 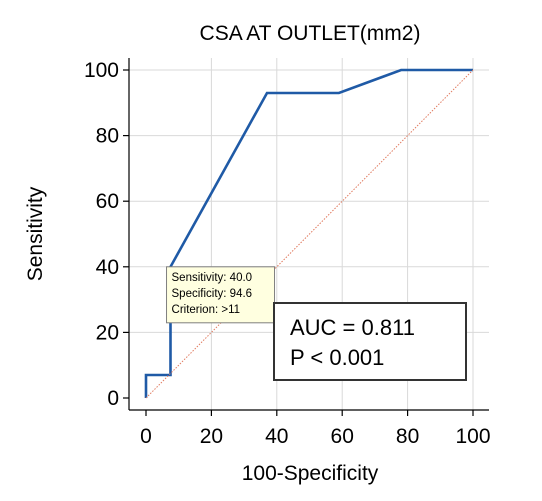 I want to click on x-tick-label: 0, so click(x=146, y=436).